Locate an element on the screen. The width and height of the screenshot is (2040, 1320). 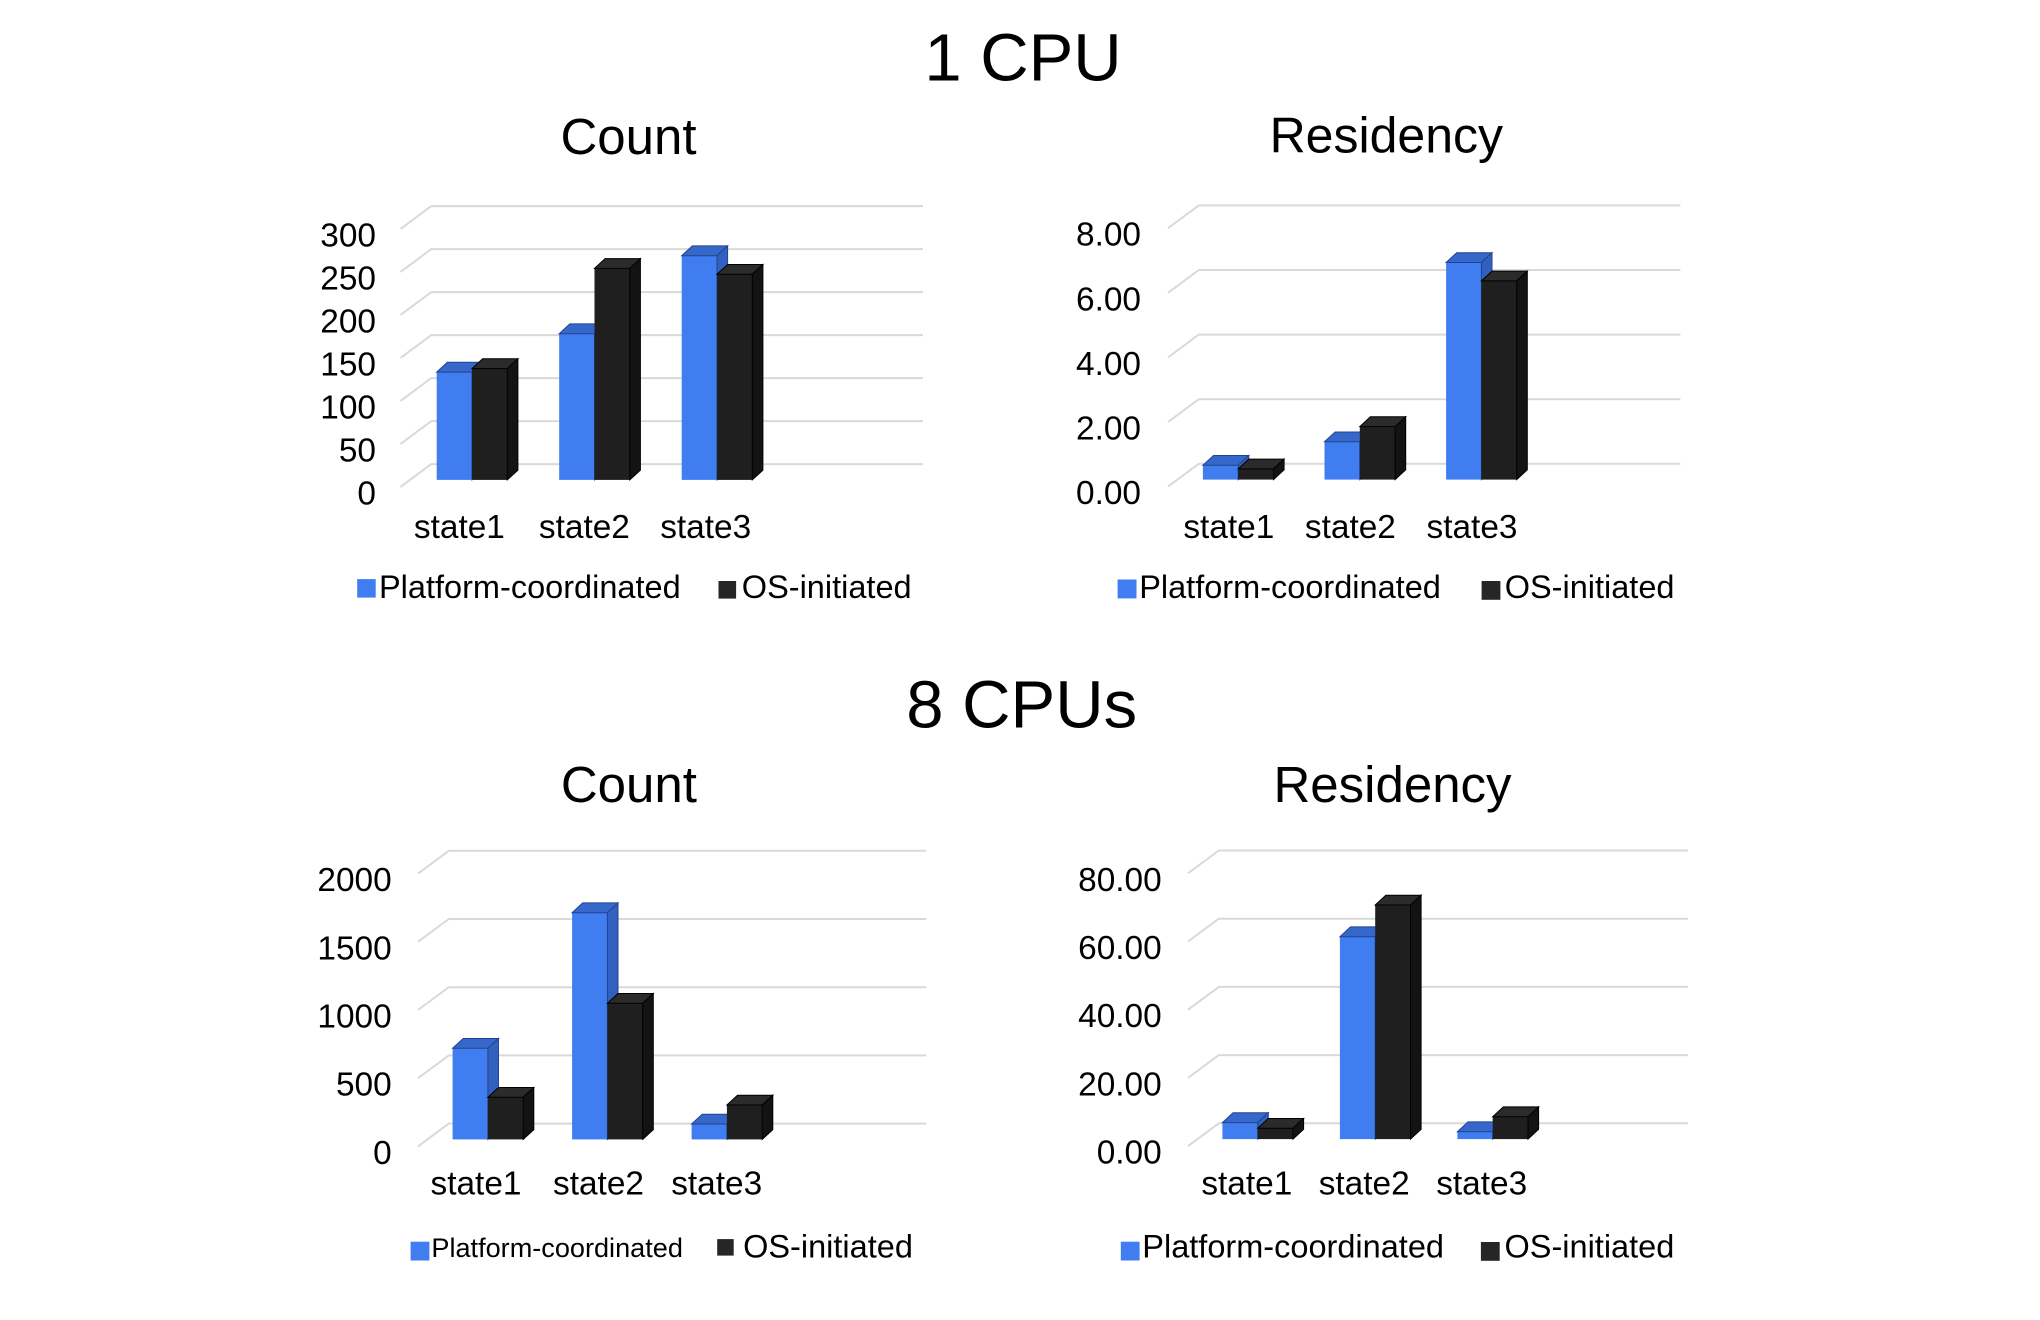
svg-text: 500 is located at coordinates (364, 1085).